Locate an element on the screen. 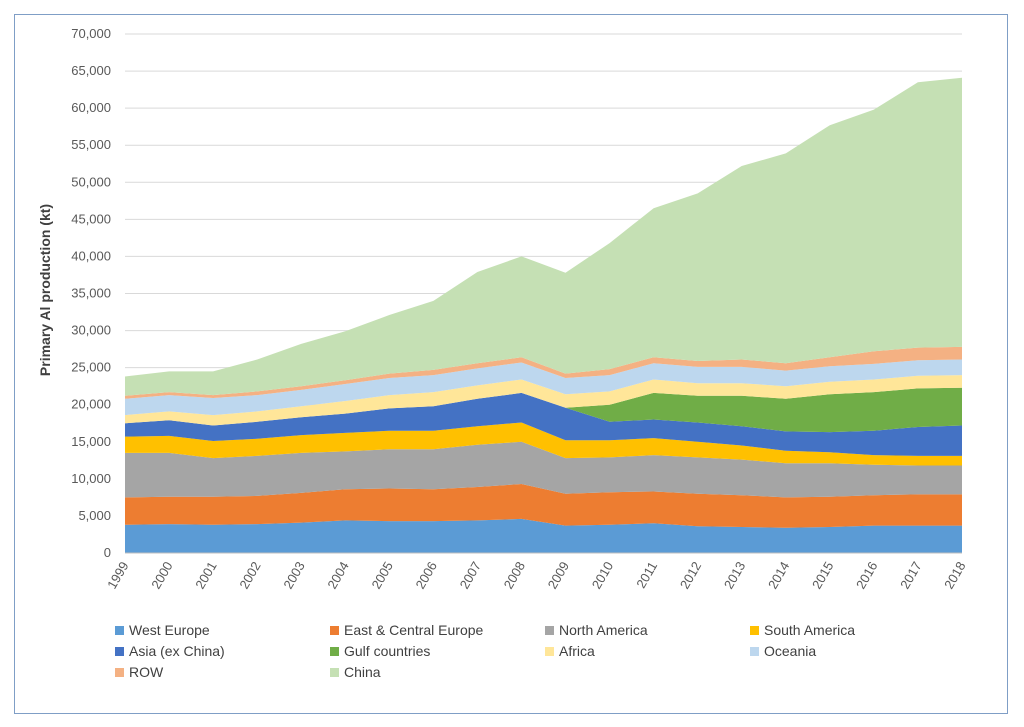  x-tick-label: 2001 is located at coordinates (205, 575).